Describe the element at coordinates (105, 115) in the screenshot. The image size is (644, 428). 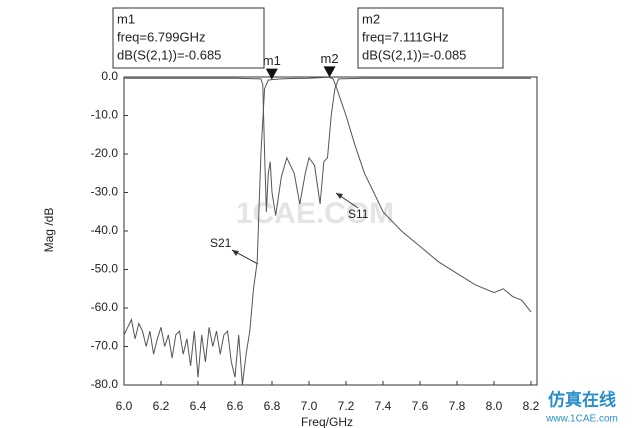
I see `y-tick-label: -10.0` at that location.